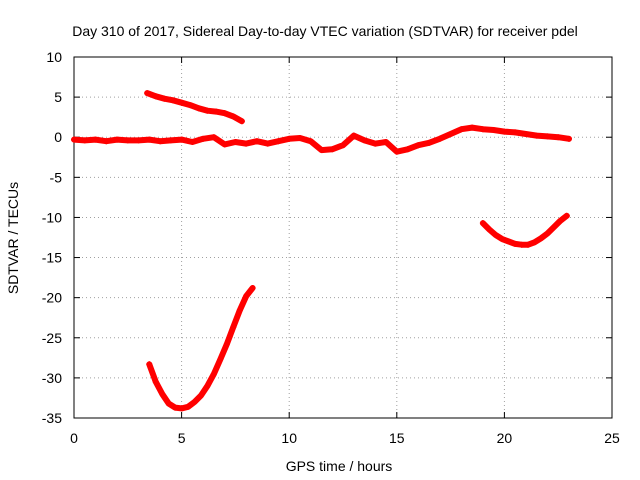 Image resolution: width=640 pixels, height=480 pixels. I want to click on x-tick-label: 0, so click(74, 438).